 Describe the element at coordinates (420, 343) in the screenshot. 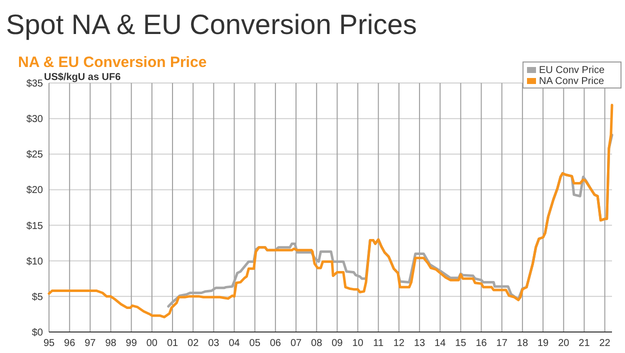

I see `x-tick-label: 13` at that location.